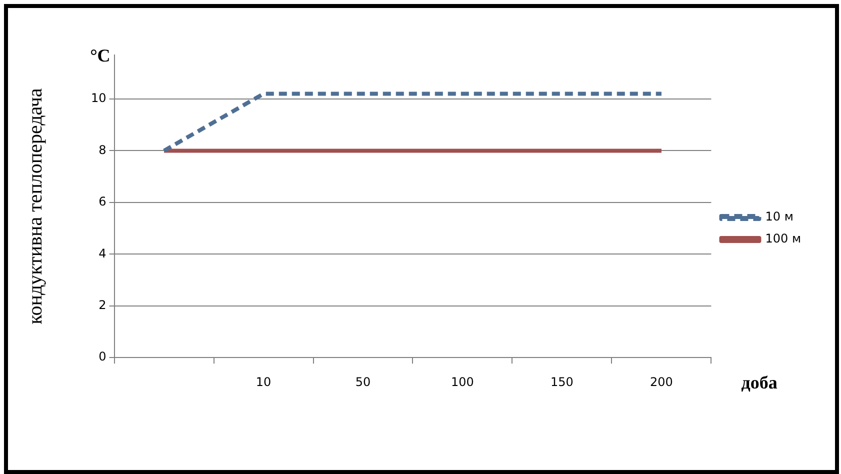 The height and width of the screenshot is (474, 841). I want to click on legend-label: 100 м, so click(783, 239).